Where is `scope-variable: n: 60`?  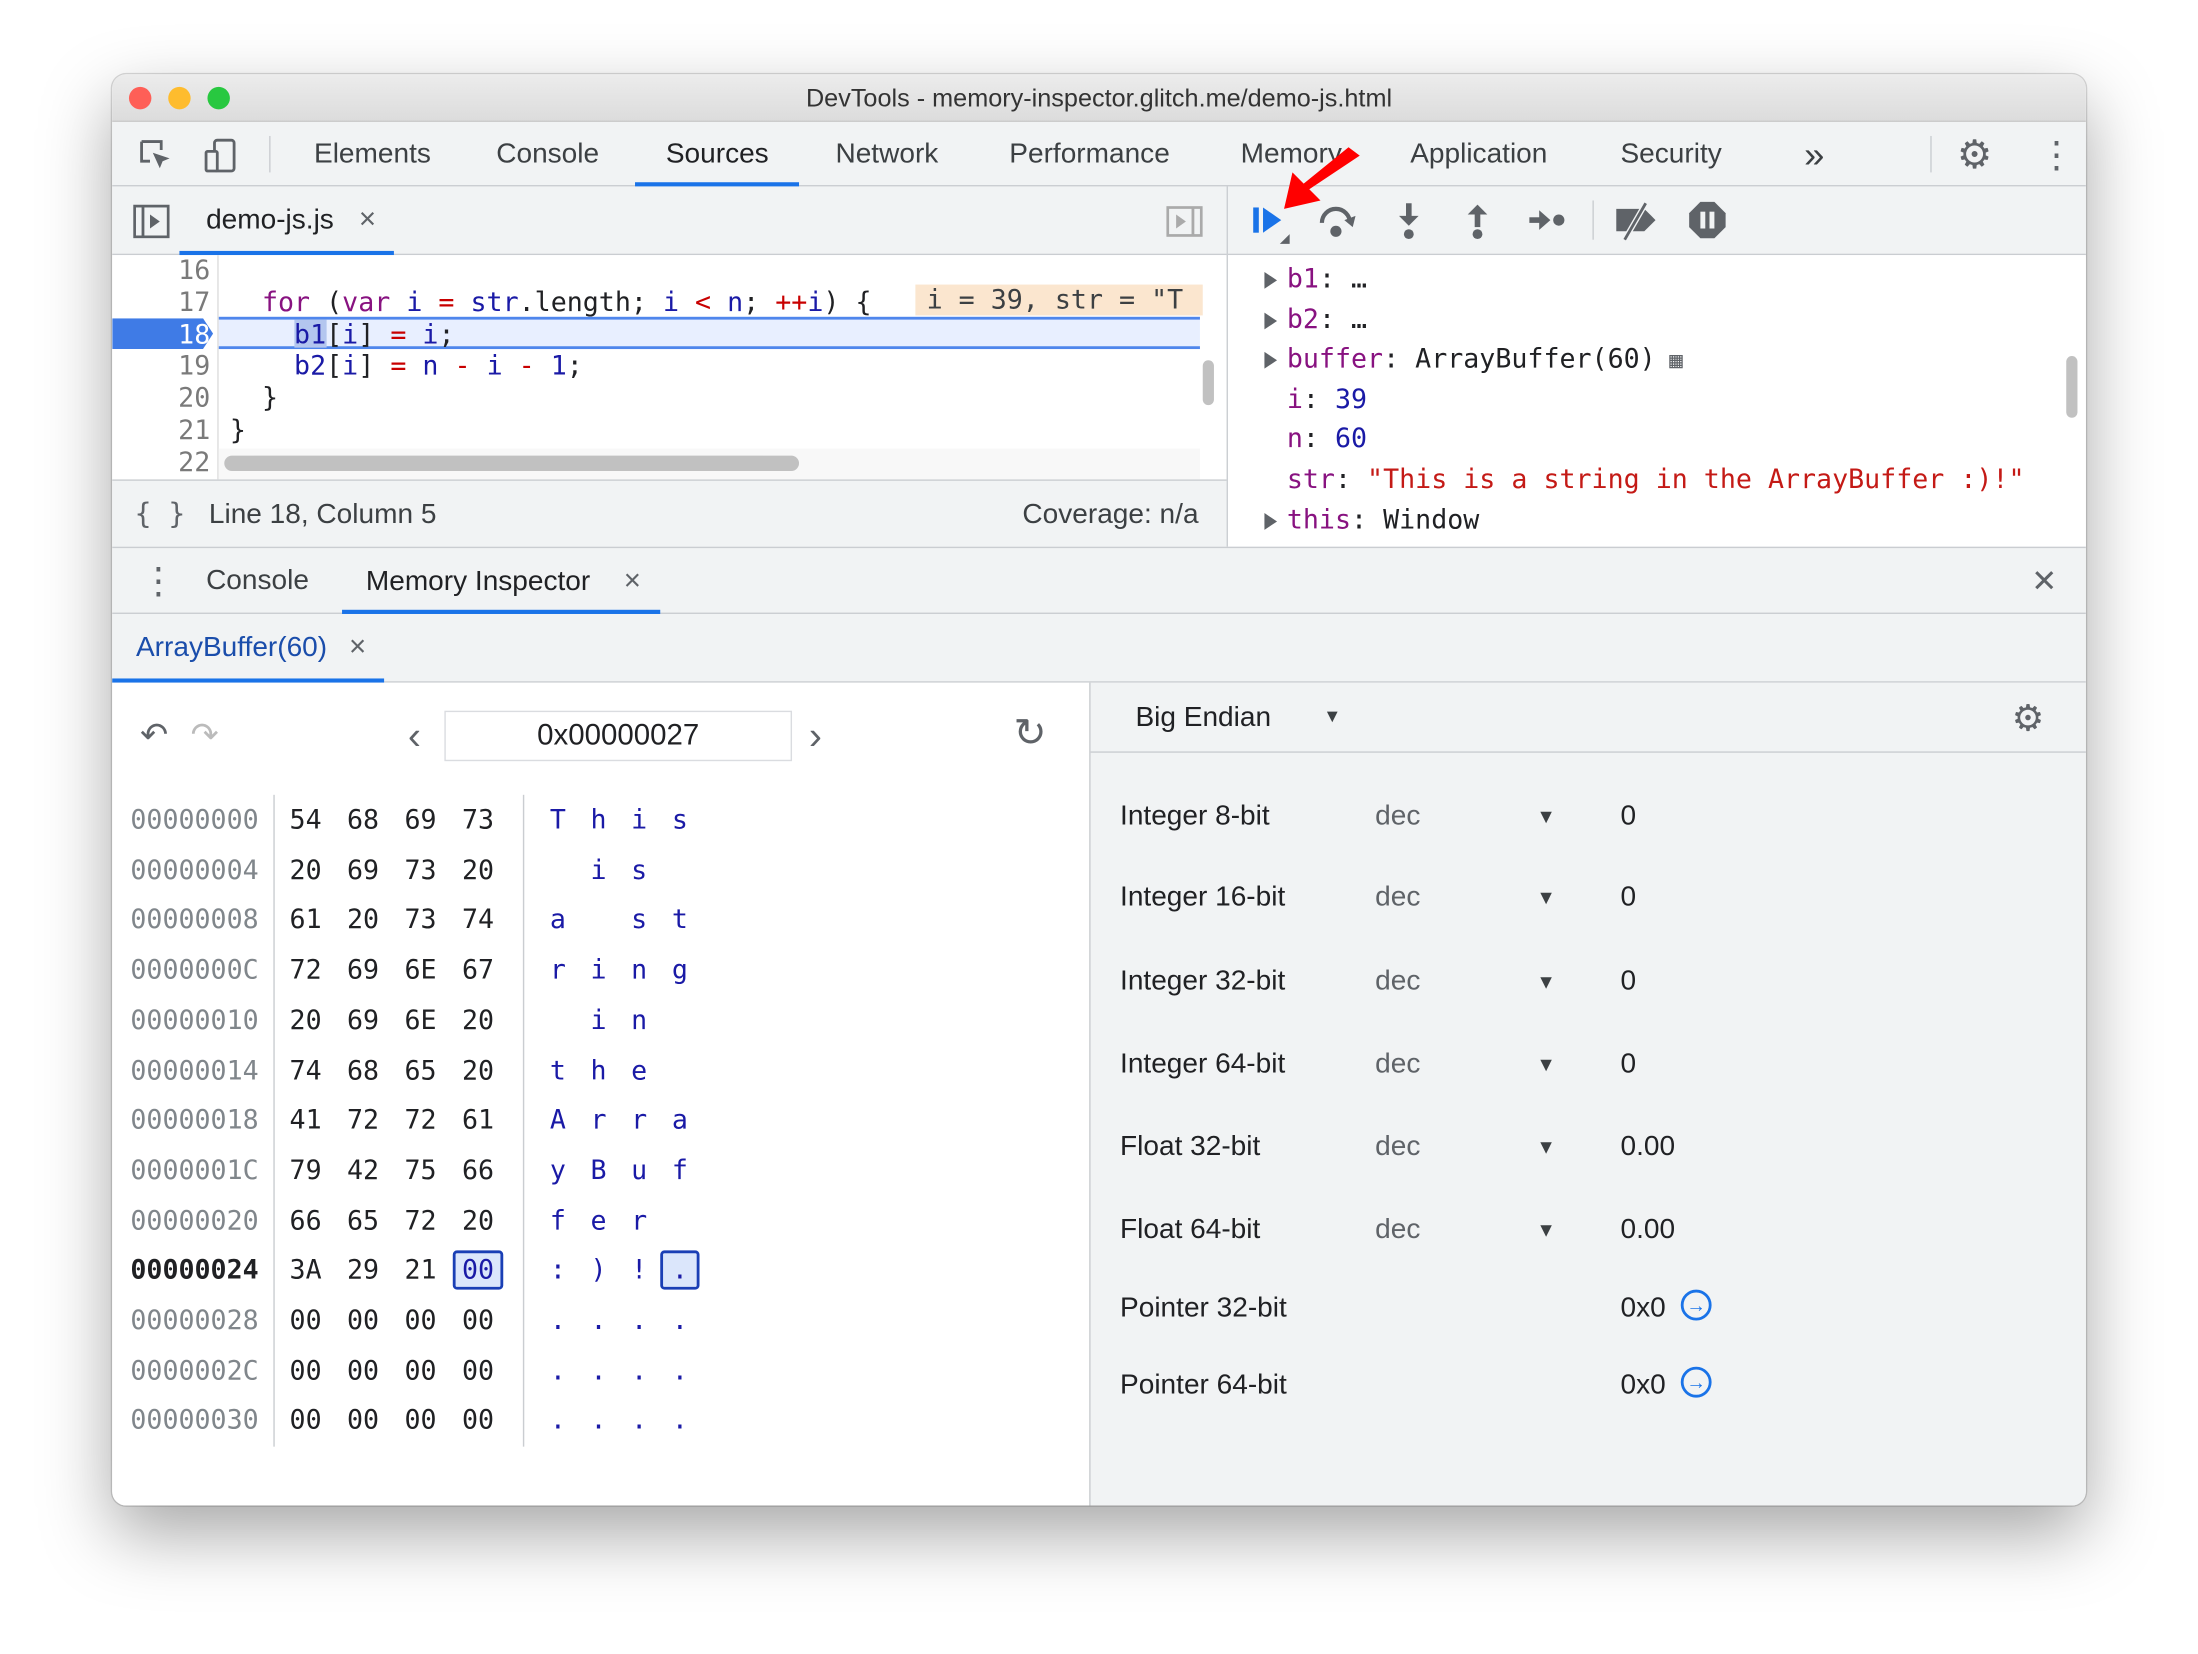 scope-variable: n: 60 is located at coordinates (1327, 439).